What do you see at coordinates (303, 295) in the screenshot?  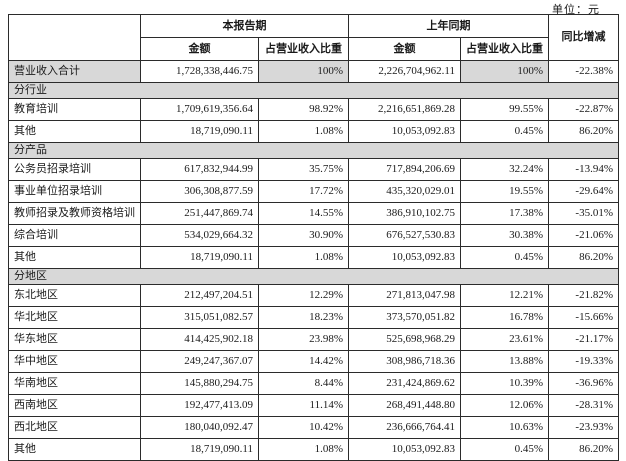 I see `current-pct-cell: 12.29%` at bounding box center [303, 295].